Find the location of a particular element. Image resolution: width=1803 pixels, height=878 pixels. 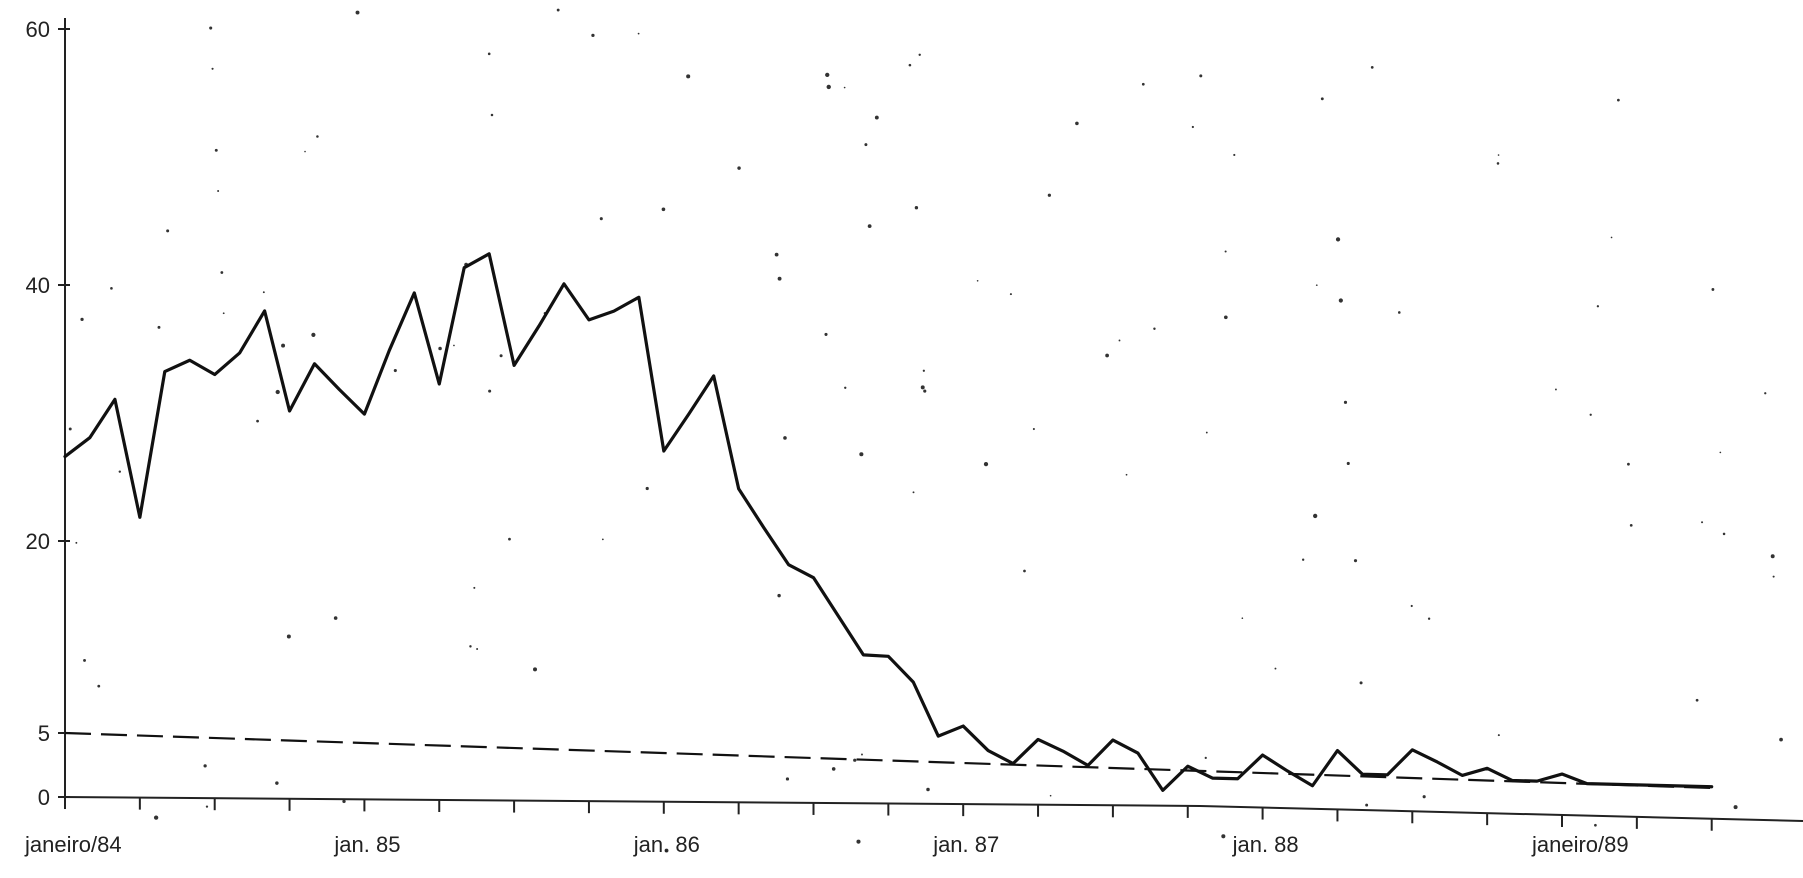

y-tick-label: 0 is located at coordinates (44, 797).